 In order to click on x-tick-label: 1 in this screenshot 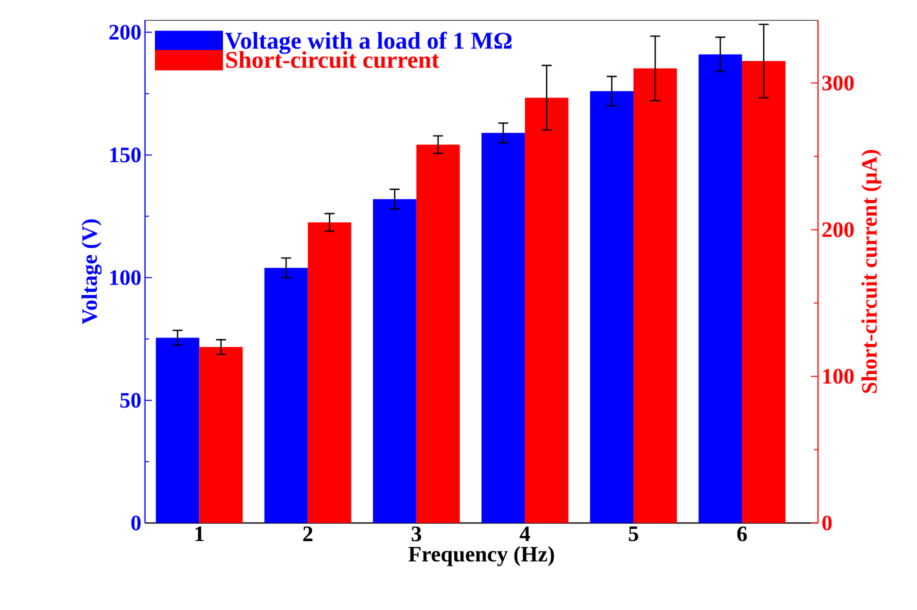, I will do `click(200, 534)`.